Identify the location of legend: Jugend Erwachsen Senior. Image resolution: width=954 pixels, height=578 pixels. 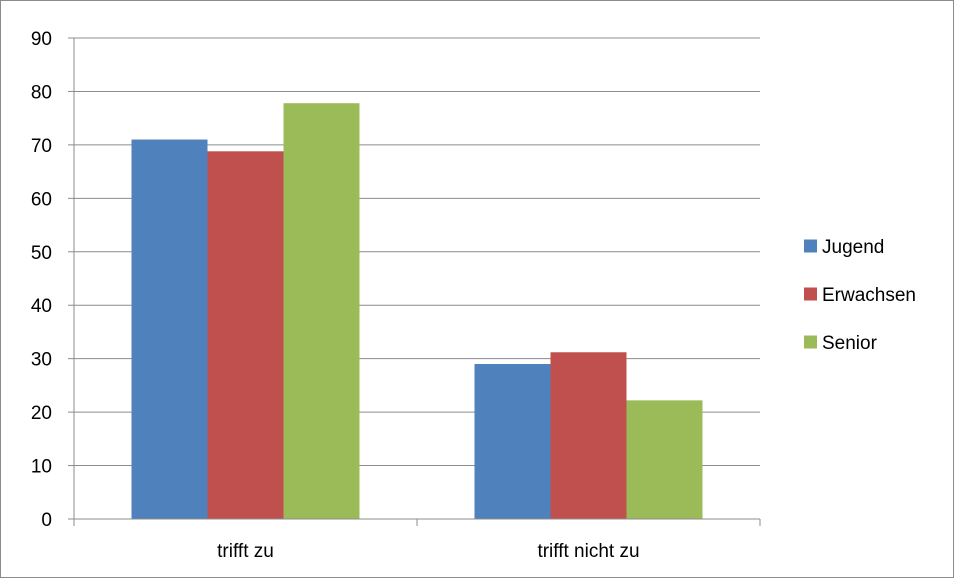
(860, 295).